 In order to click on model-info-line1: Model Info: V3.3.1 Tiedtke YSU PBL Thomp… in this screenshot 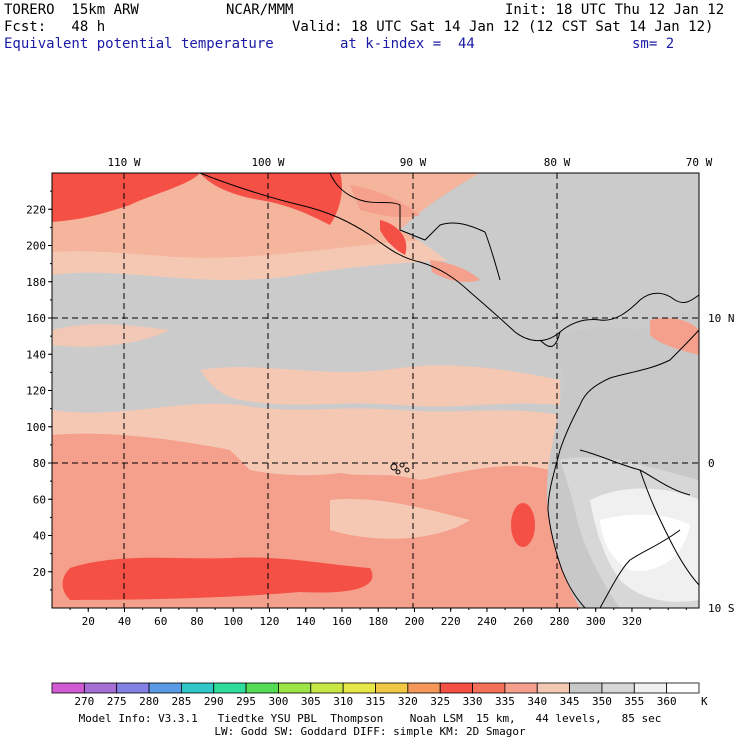, I will do `click(370, 718)`.